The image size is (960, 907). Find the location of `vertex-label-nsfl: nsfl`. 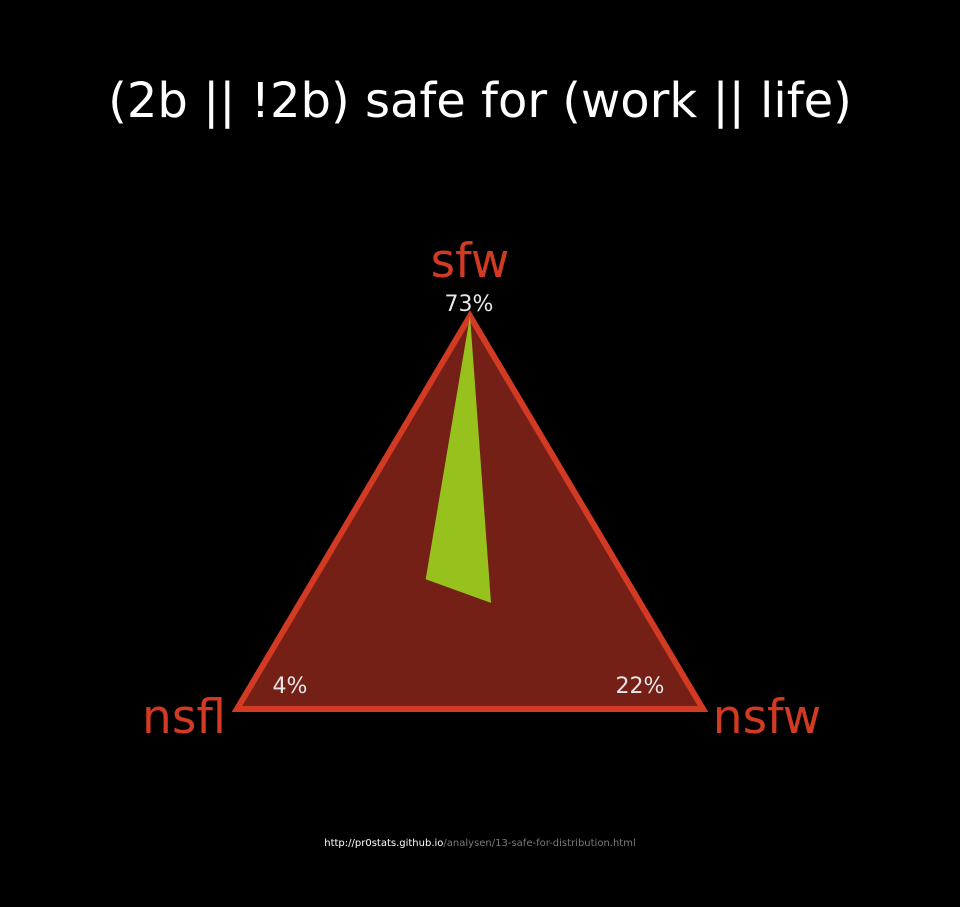

vertex-label-nsfl: nsfl is located at coordinates (184, 717).